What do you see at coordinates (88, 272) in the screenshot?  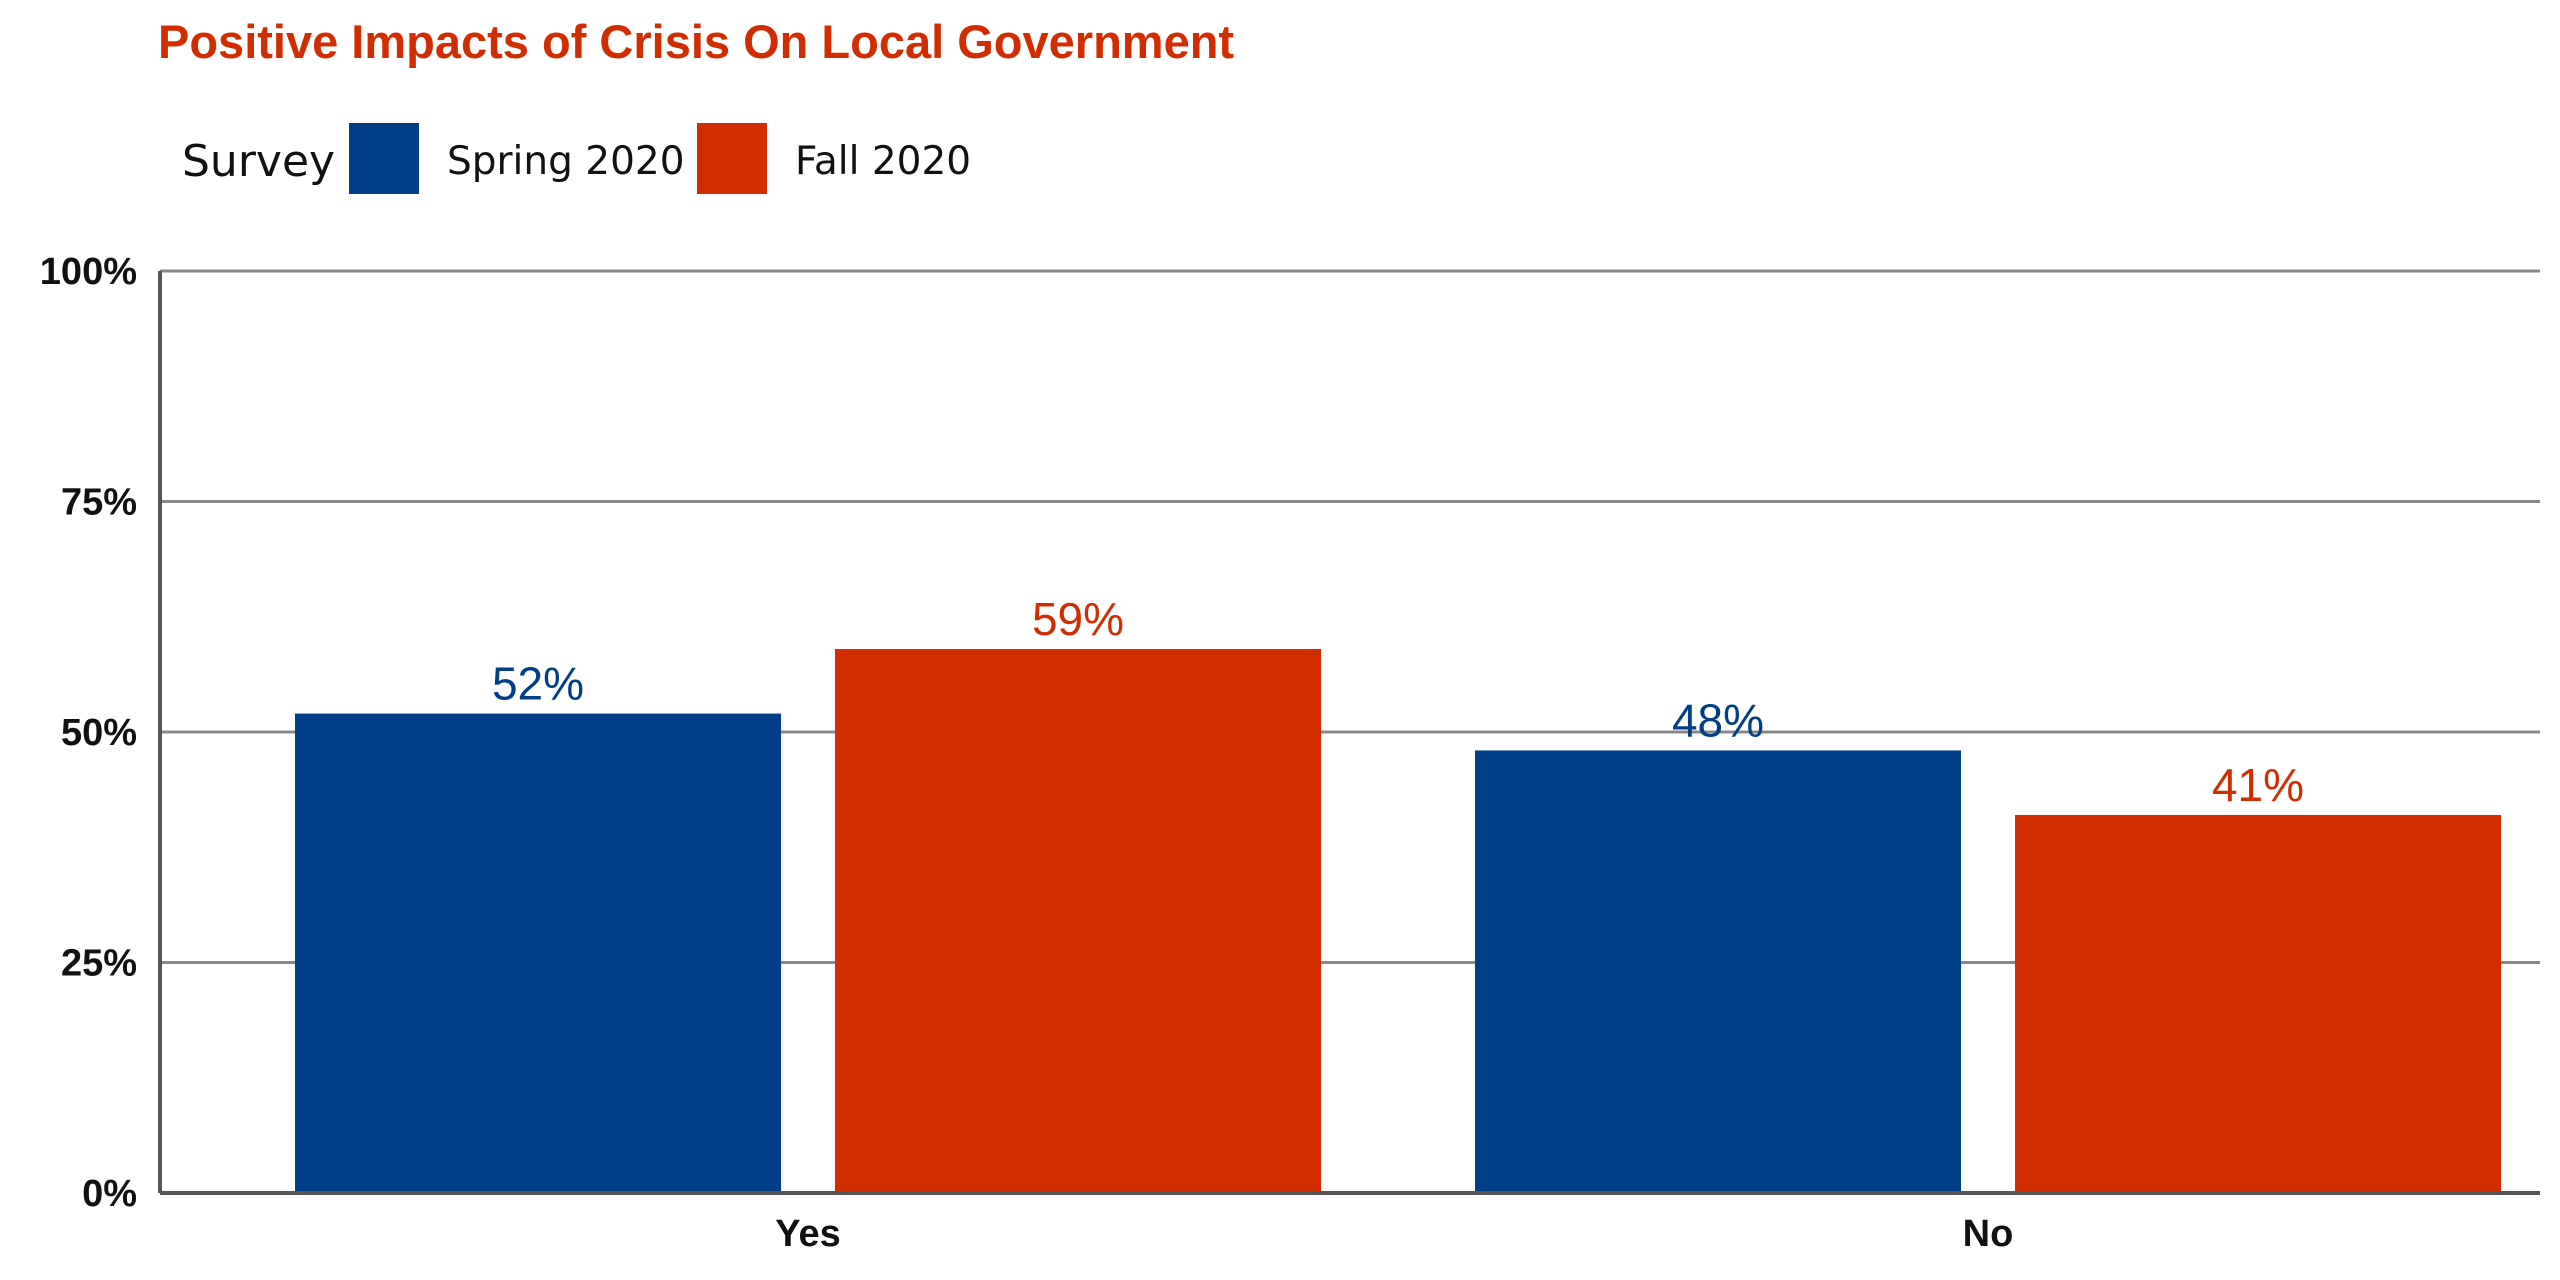 I see `y-tick-label: 100%` at bounding box center [88, 272].